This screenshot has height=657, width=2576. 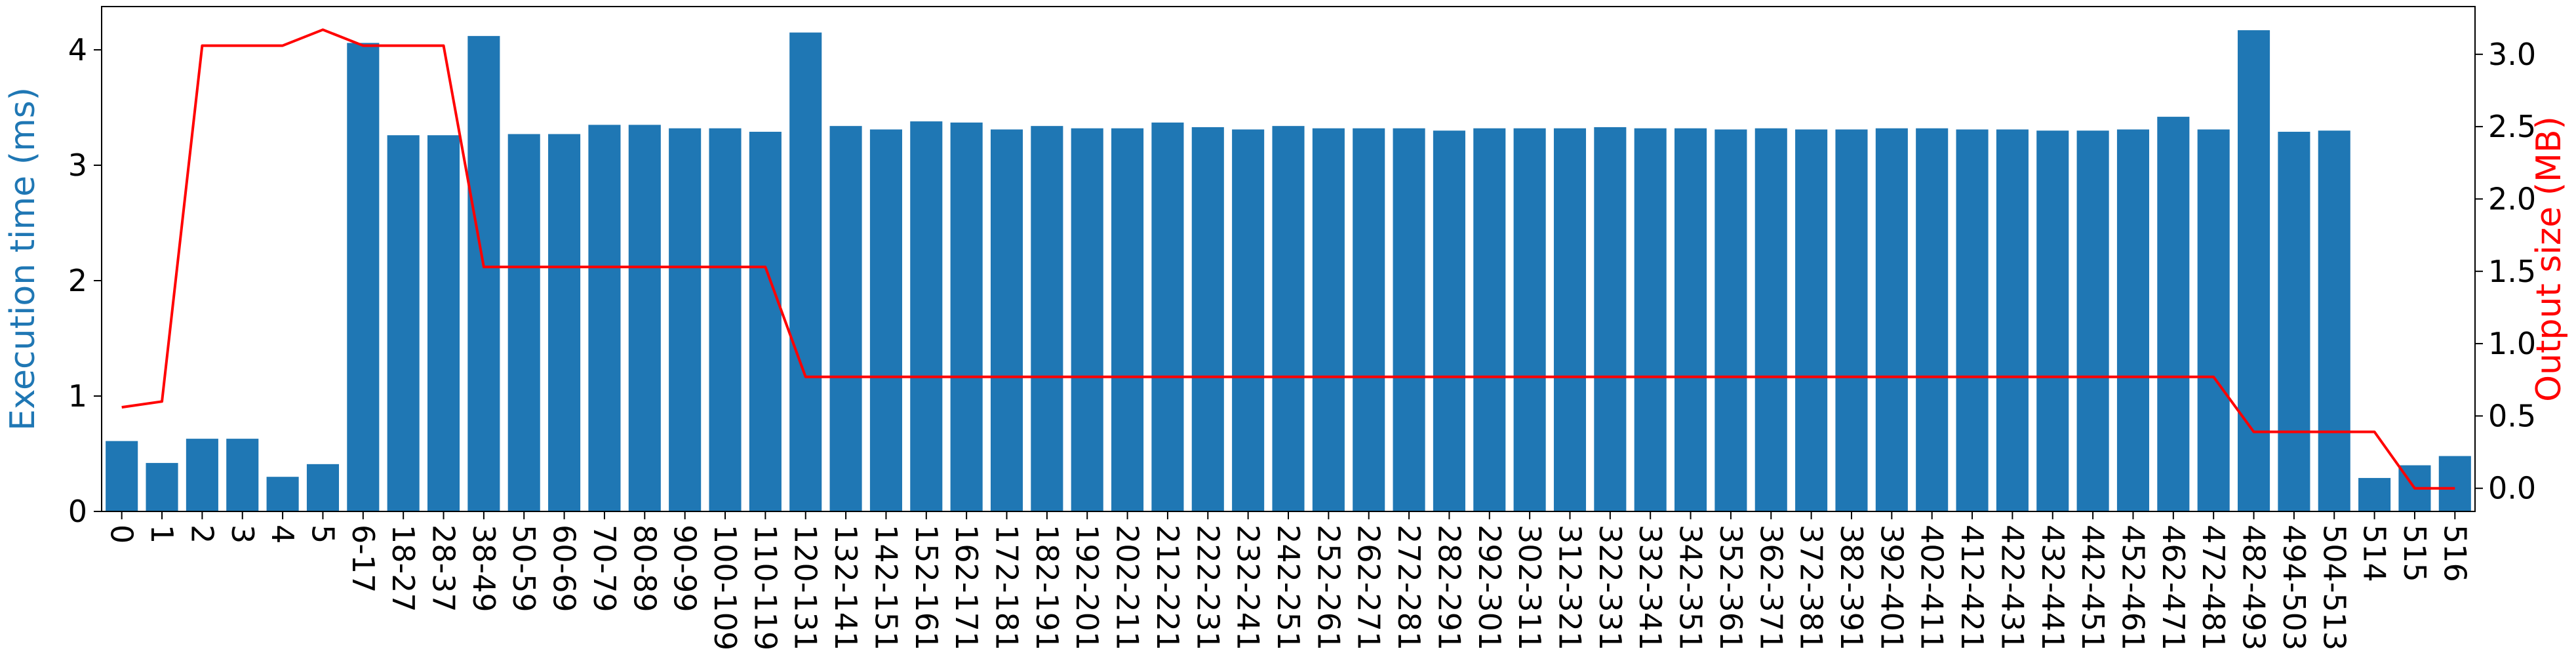 I want to click on x-tick-label: 494-503, so click(x=2294, y=587).